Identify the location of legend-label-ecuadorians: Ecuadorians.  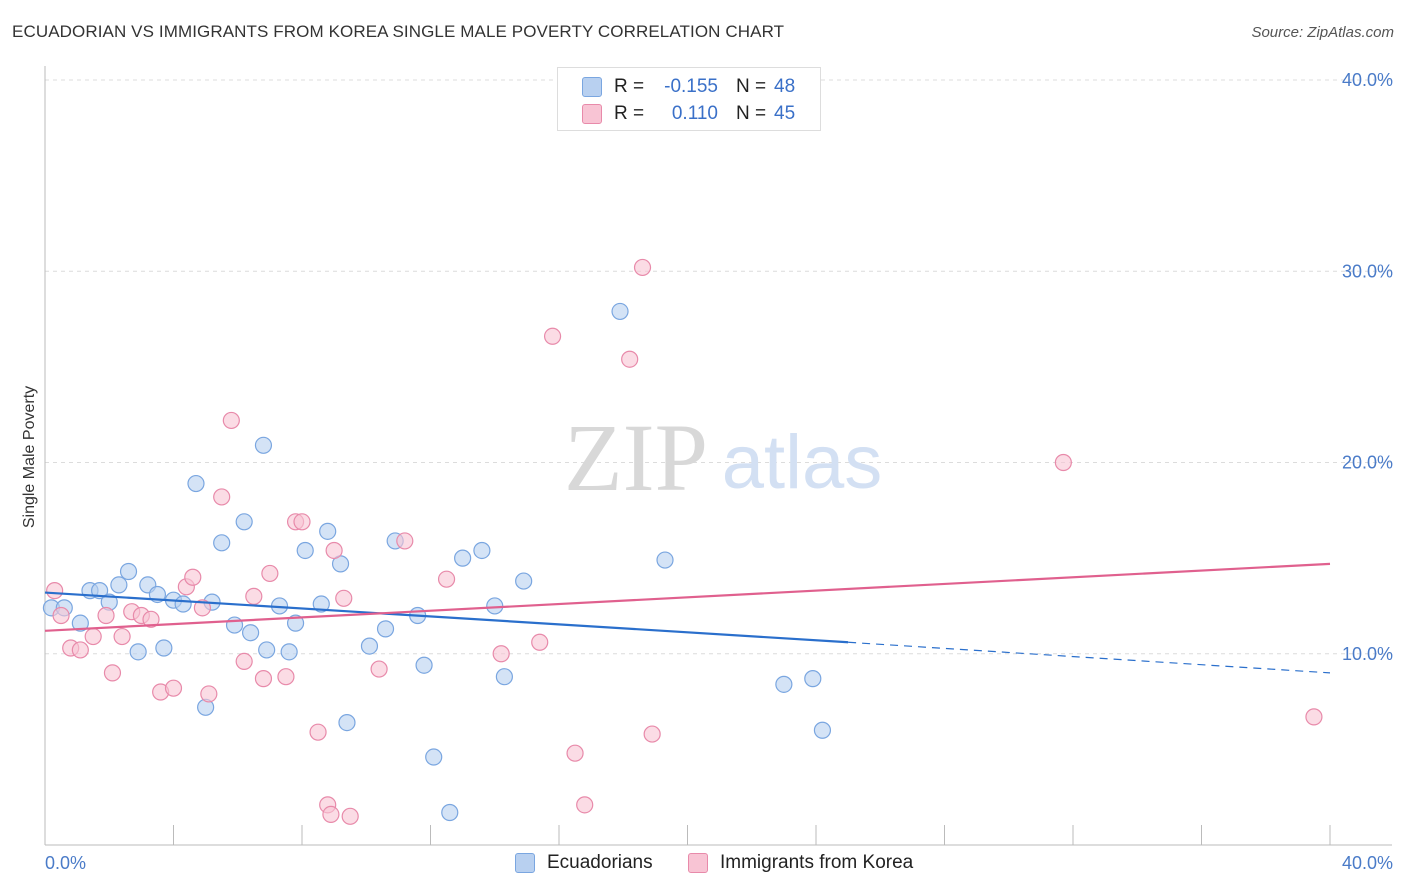
(600, 862).